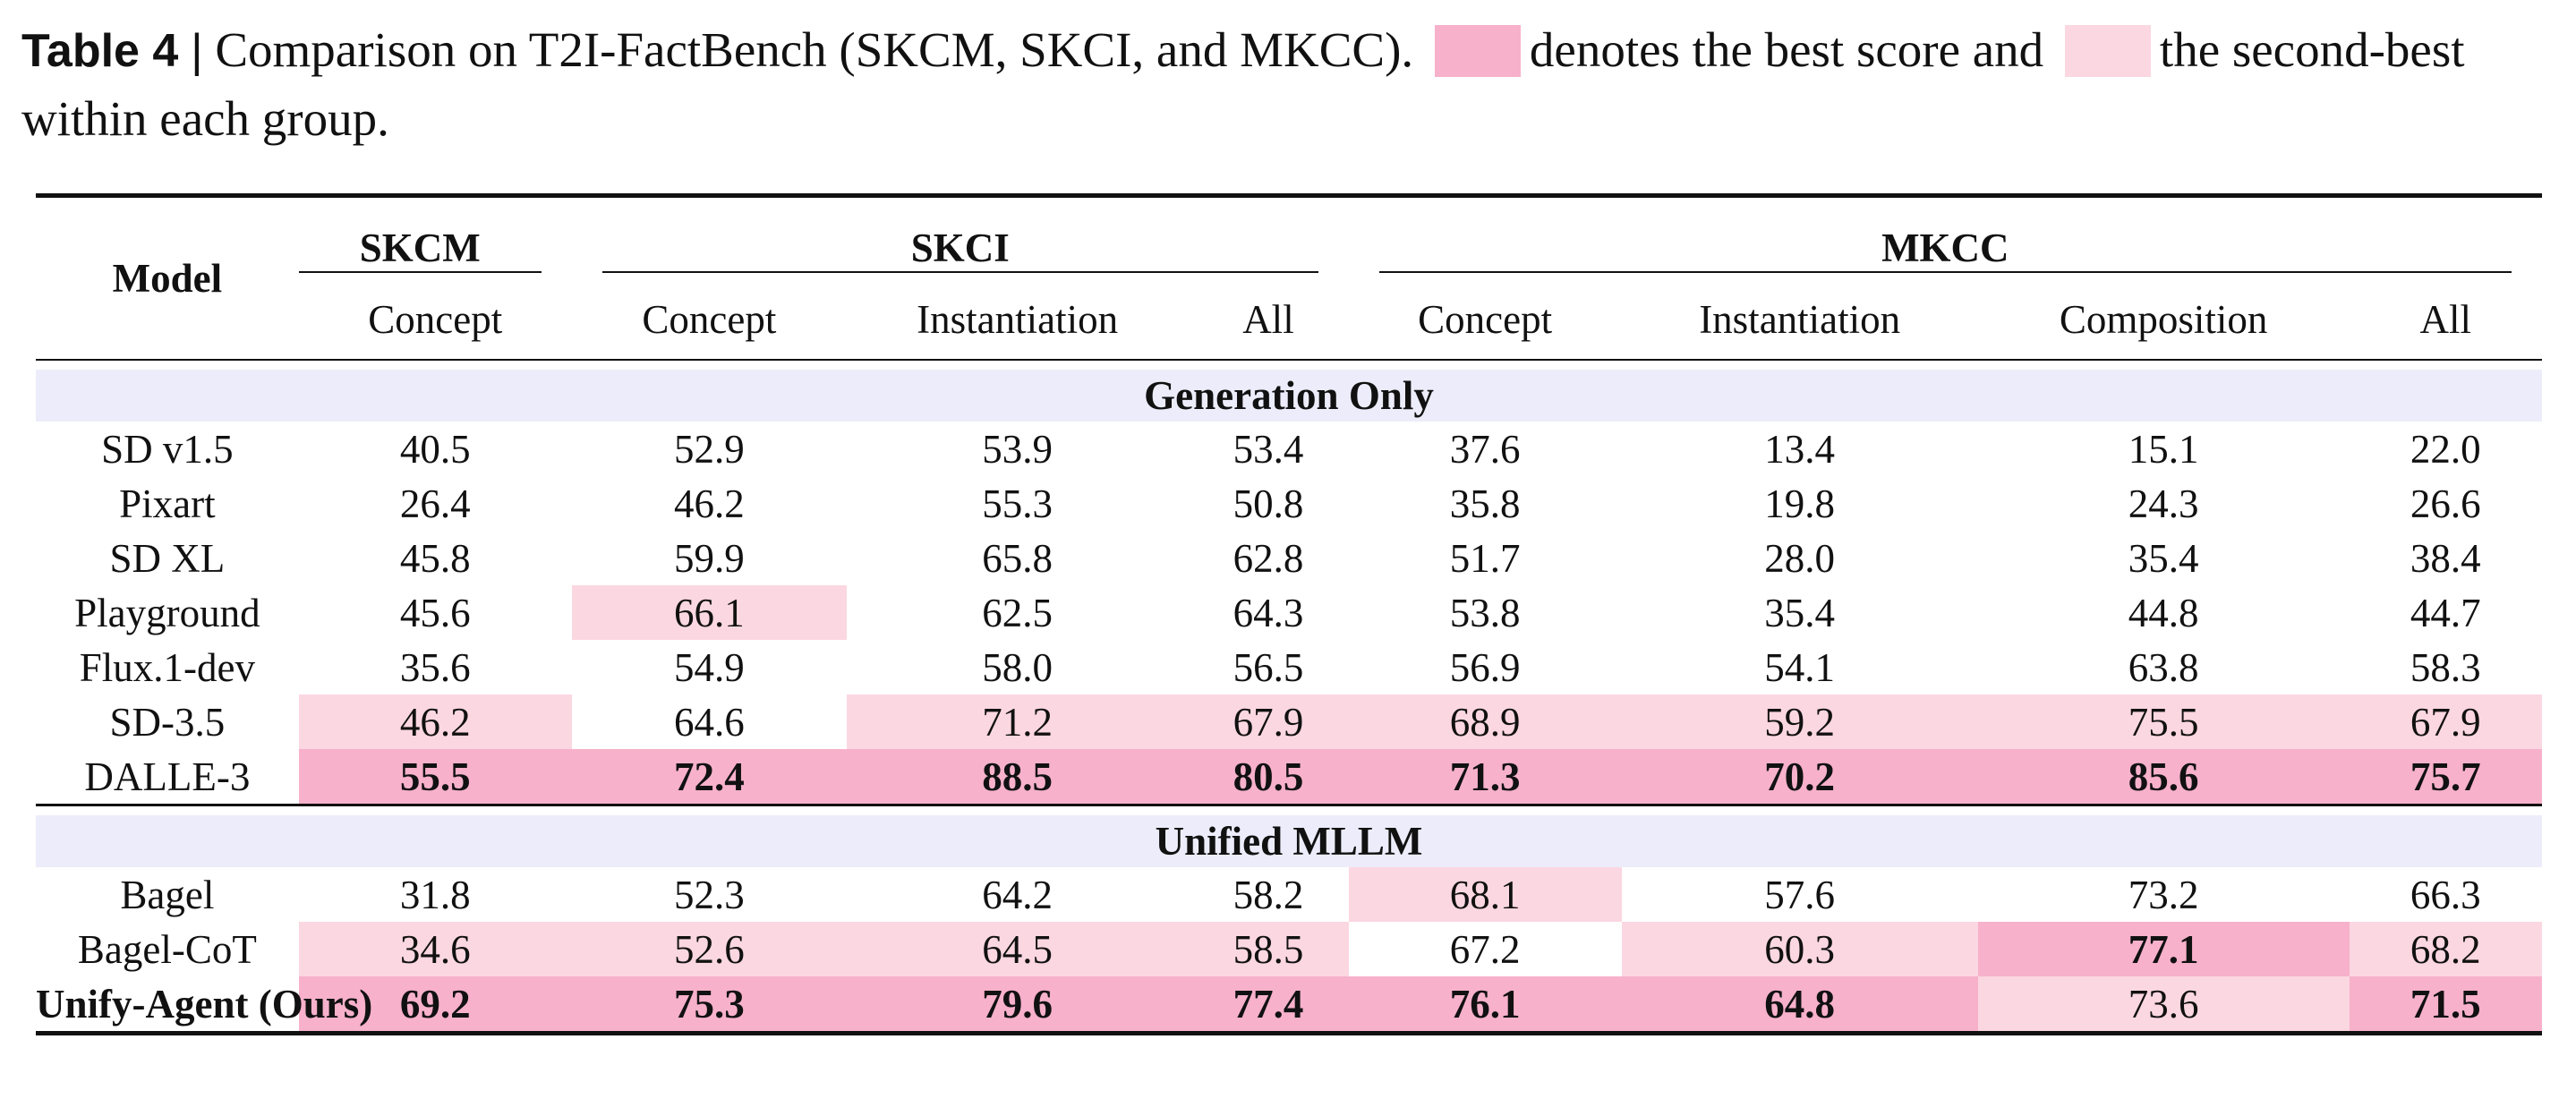 This screenshot has width=2576, height=1099. What do you see at coordinates (1485, 777) in the screenshot?
I see `score-cell: 71.3` at bounding box center [1485, 777].